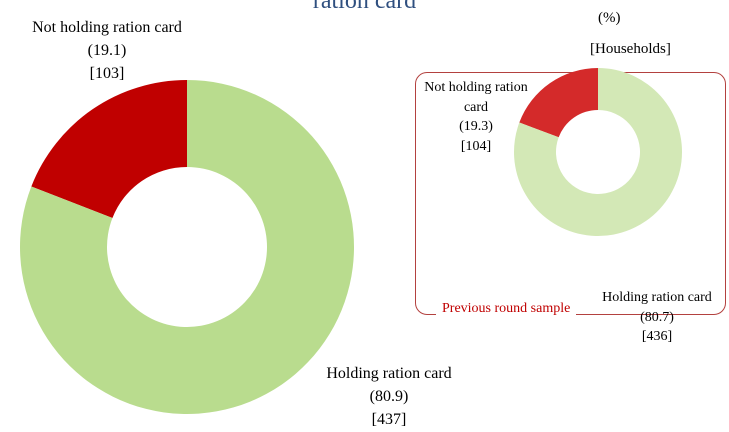 Image resolution: width=729 pixels, height=432 pixels. Describe the element at coordinates (476, 117) in the screenshot. I see `data-label: Not holding ration card (19.3) [104]` at that location.